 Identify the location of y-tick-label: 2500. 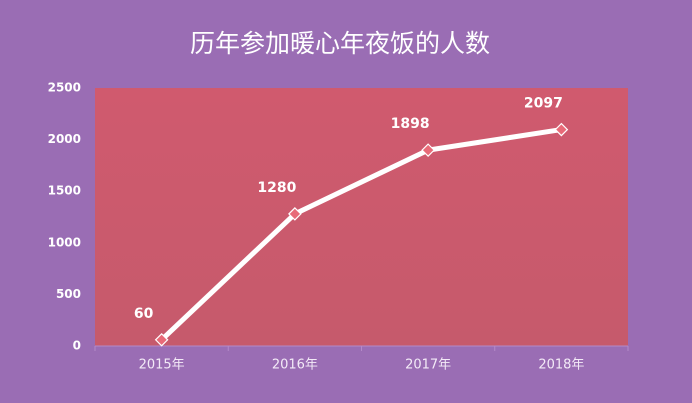
(64, 88).